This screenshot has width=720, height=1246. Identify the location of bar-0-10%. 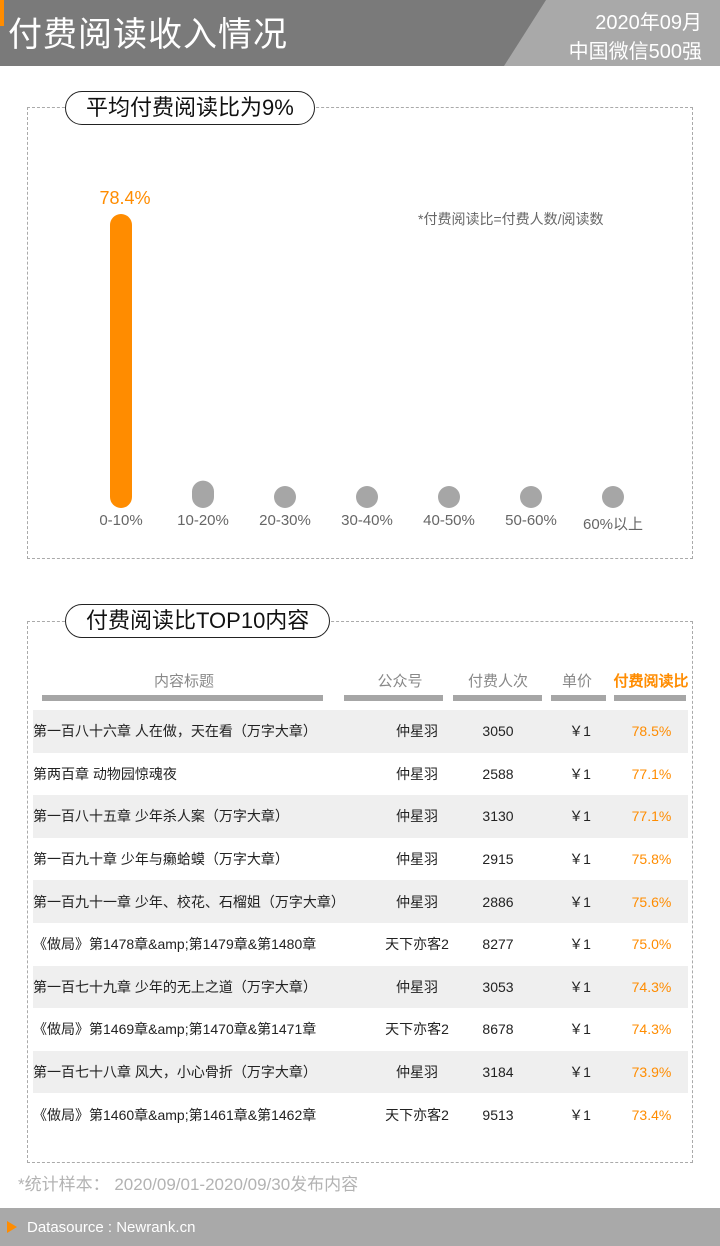
(121, 361).